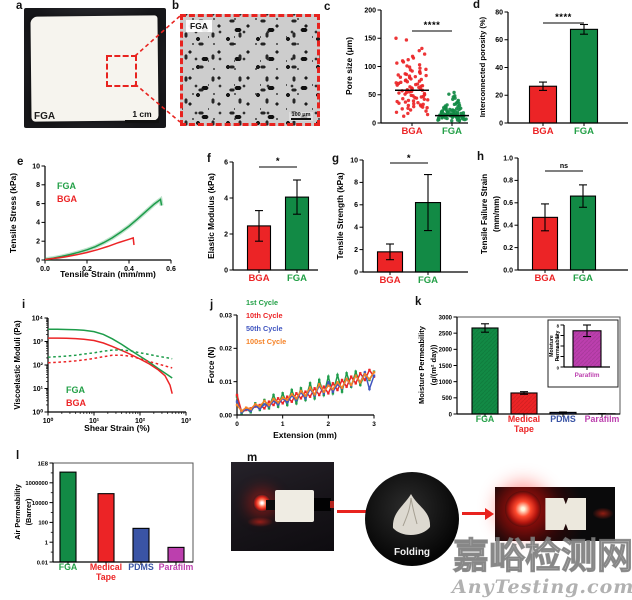 The height and width of the screenshot is (600, 632). I want to click on photo-folded-sample: Folding, so click(412, 519).